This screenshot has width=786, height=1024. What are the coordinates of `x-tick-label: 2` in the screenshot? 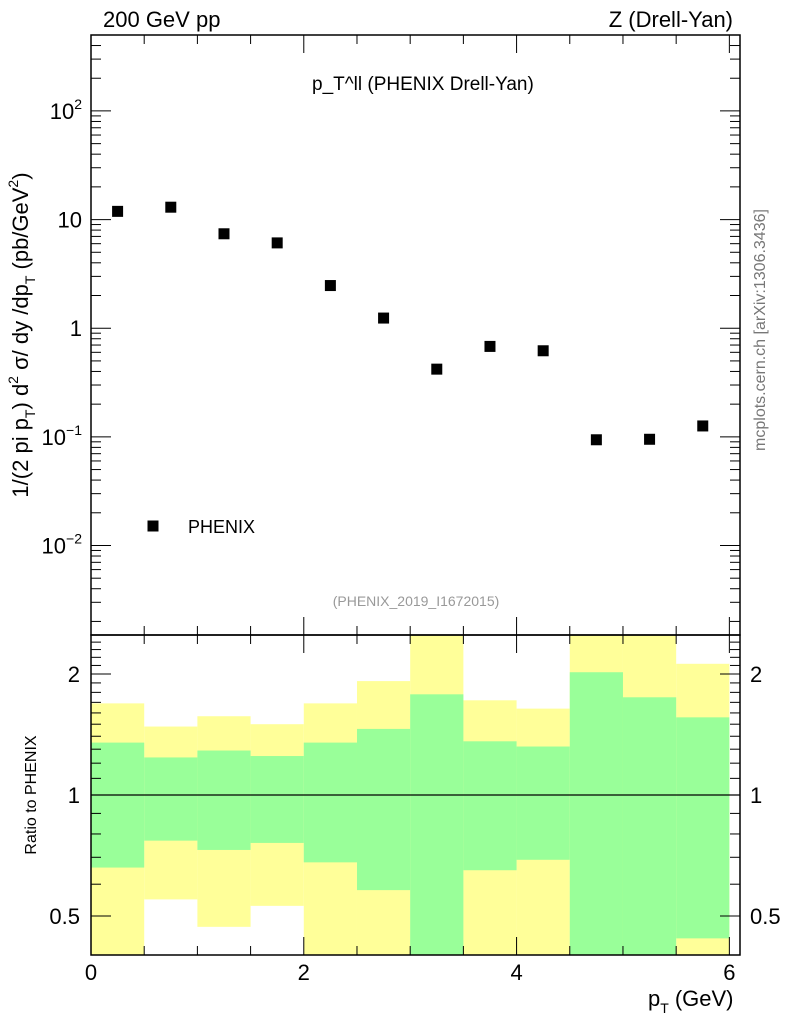 It's located at (304, 972).